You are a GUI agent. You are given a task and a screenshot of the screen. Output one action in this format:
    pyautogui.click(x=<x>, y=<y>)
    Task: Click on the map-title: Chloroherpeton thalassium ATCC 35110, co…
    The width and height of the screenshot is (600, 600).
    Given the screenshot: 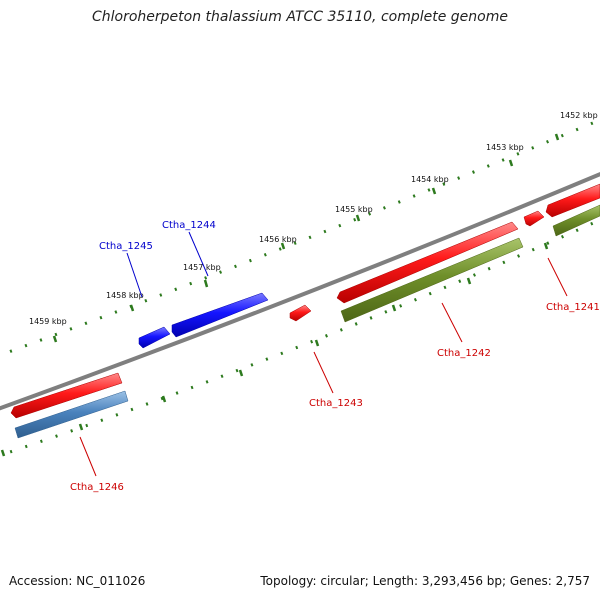 What is the action you would take?
    pyautogui.click(x=300, y=17)
    